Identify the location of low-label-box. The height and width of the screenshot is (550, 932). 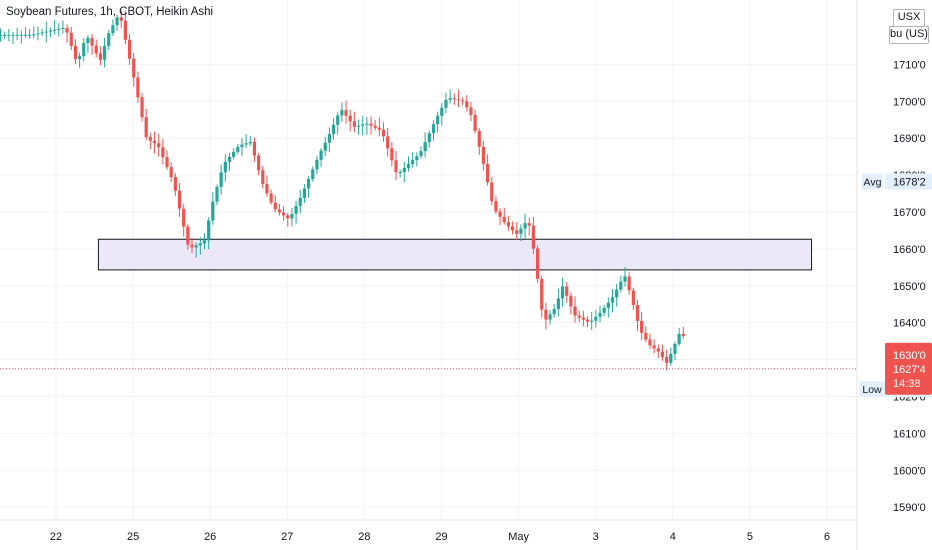
(872, 389).